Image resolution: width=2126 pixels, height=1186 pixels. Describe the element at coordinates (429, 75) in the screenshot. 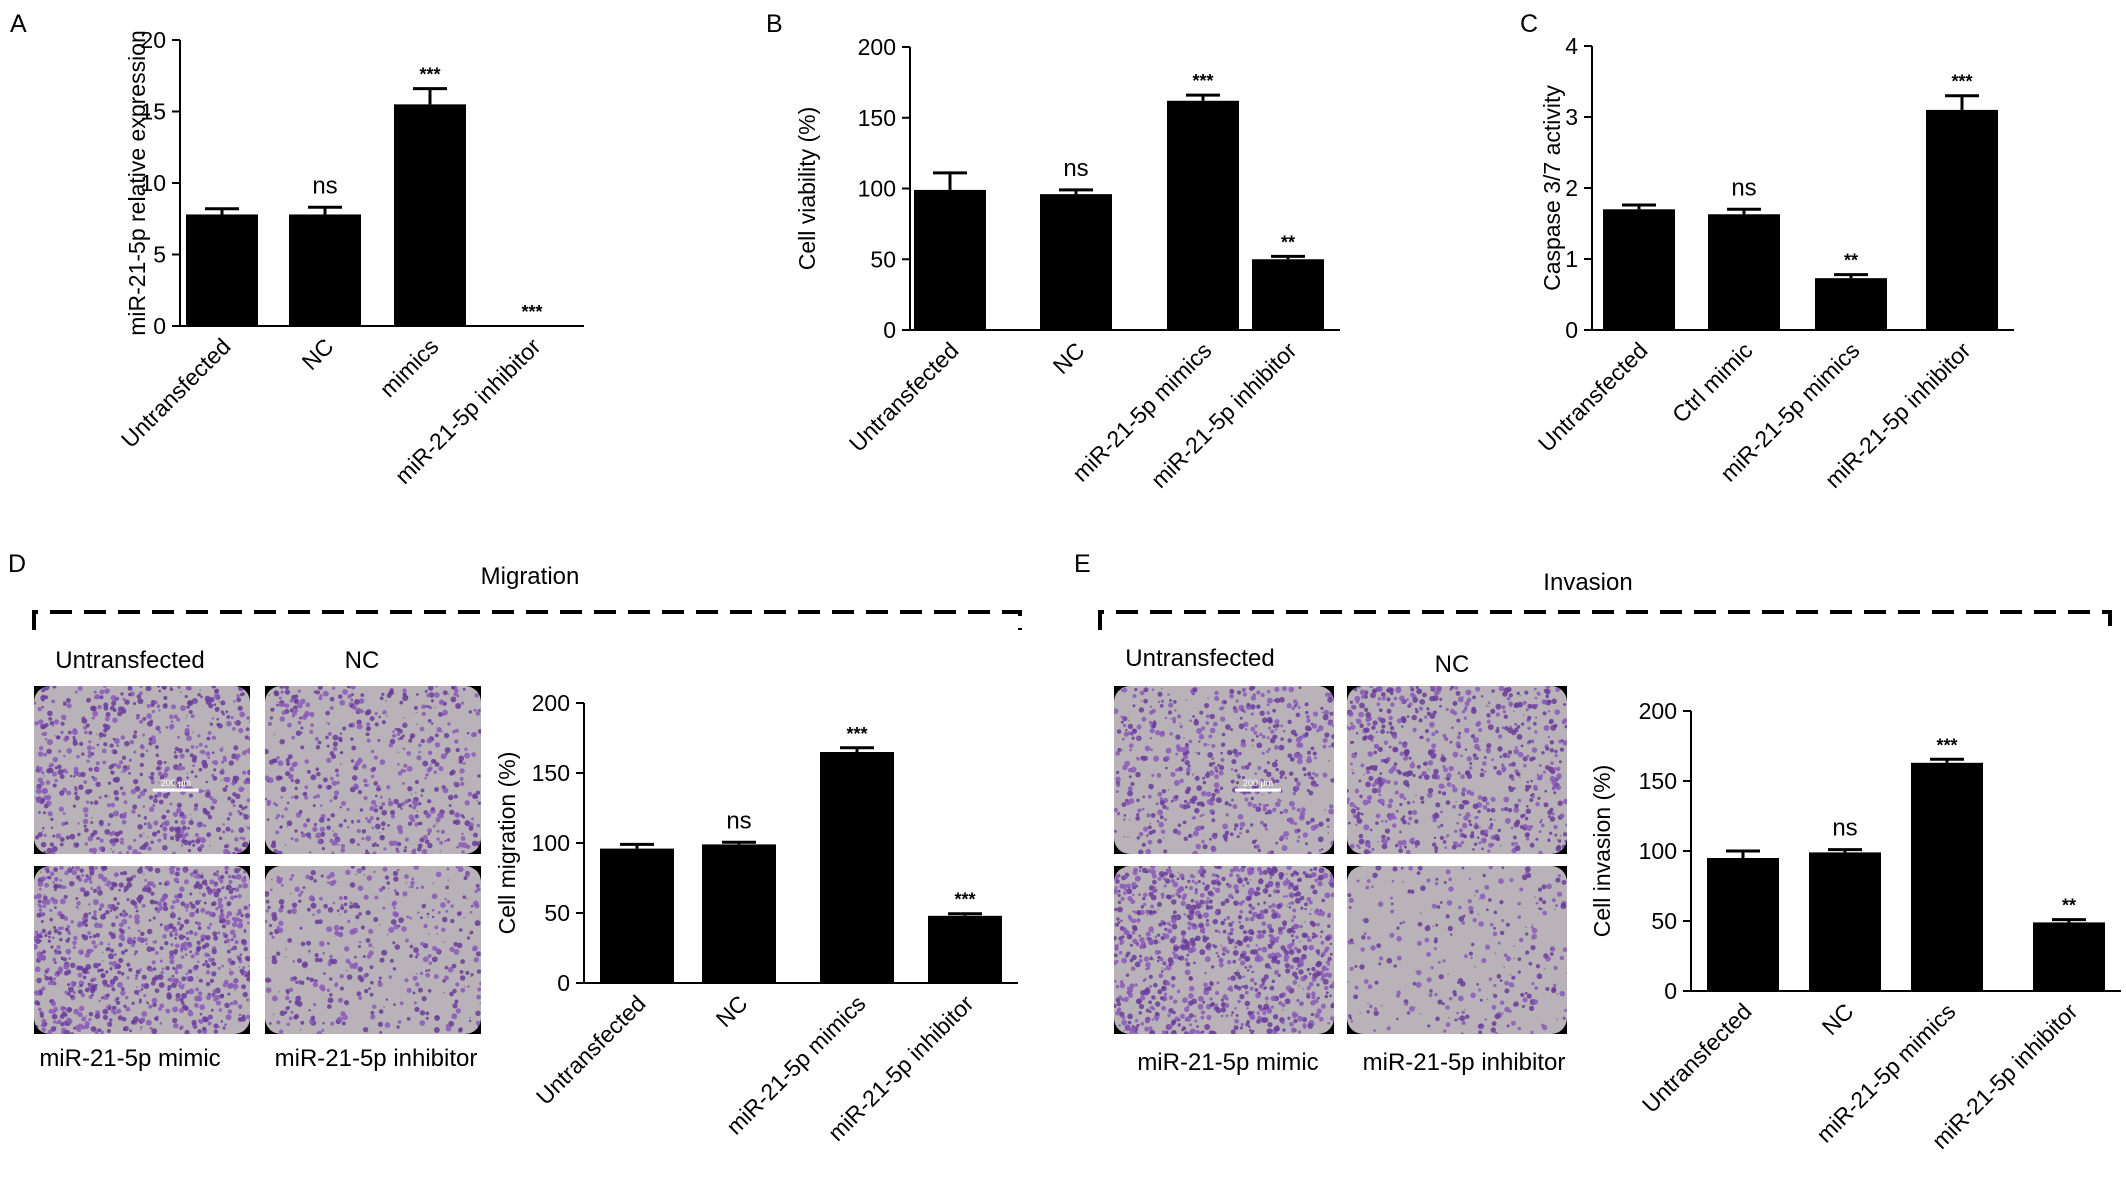

I see `significance-label-a-3: ***` at that location.